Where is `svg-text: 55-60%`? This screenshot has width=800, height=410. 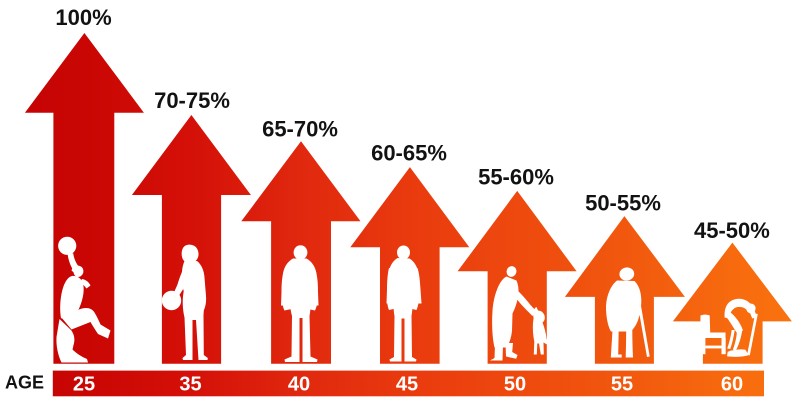 svg-text: 55-60% is located at coordinates (516, 177).